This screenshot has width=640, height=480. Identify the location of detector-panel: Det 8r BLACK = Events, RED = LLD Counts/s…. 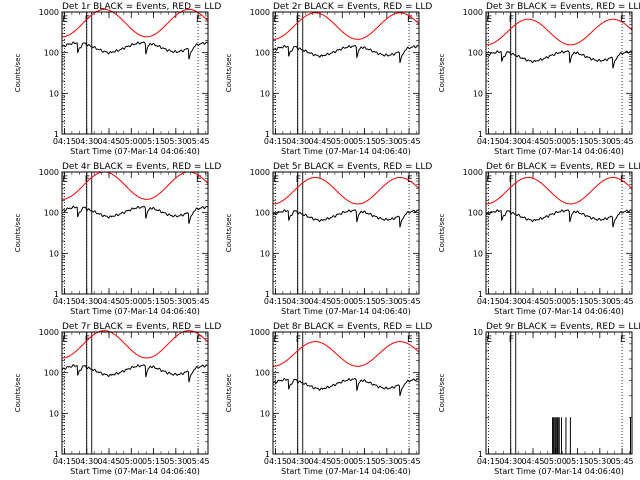
(328, 399).